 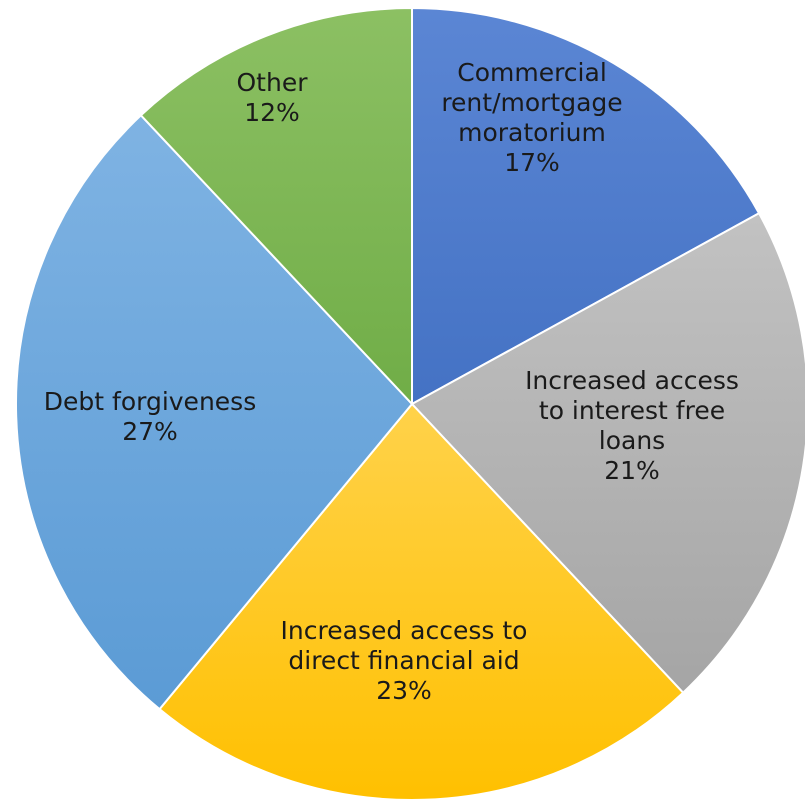 What do you see at coordinates (273, 82) in the screenshot?
I see `slice-label-line: Other` at bounding box center [273, 82].